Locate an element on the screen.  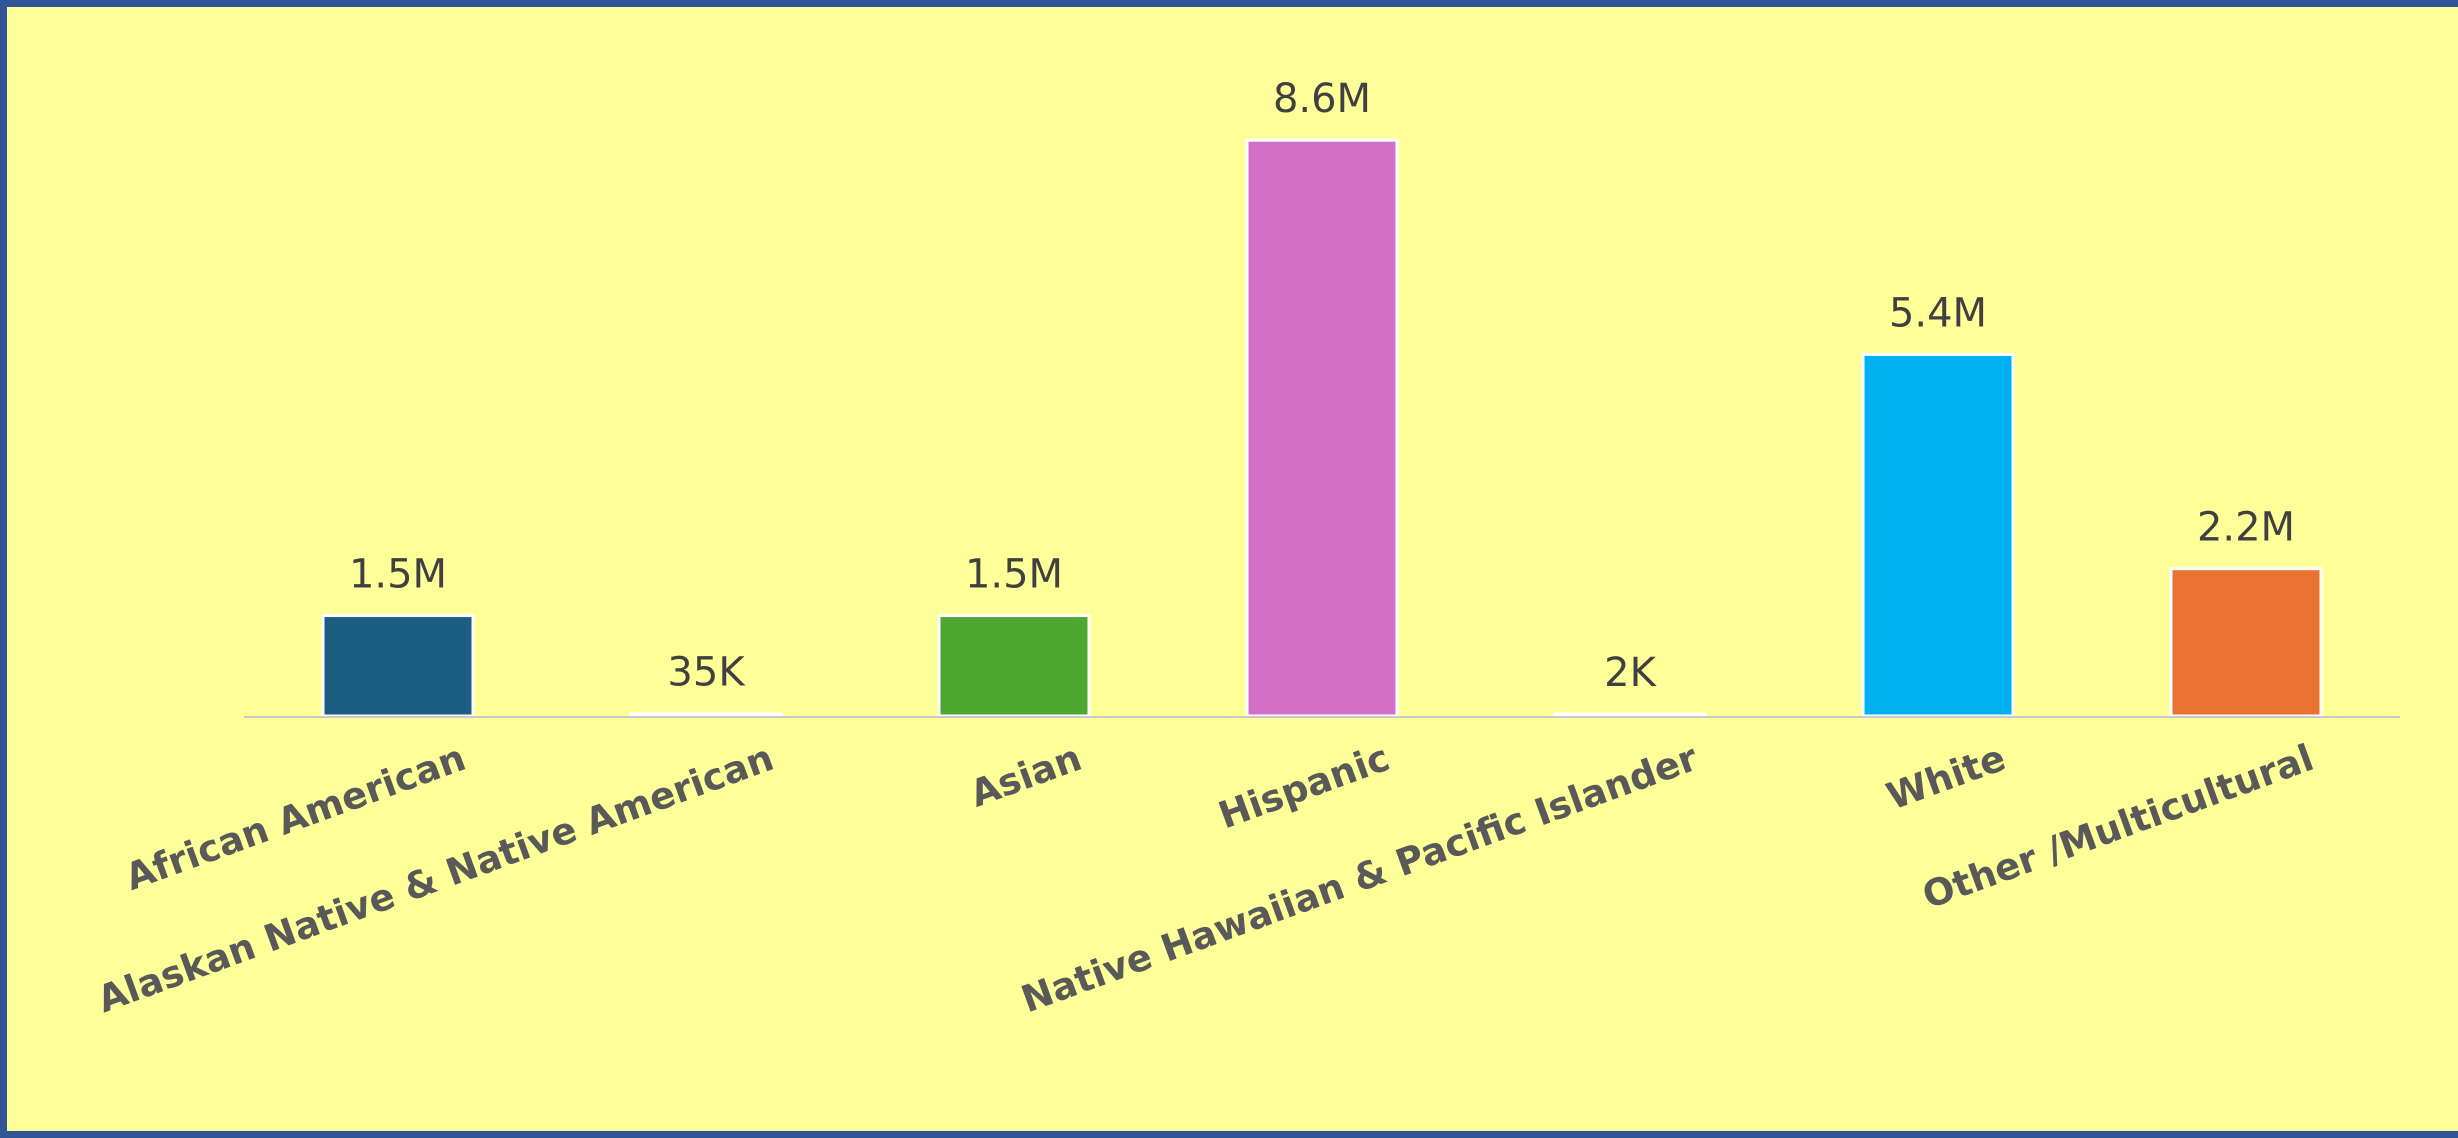
data-label-white: 5.4M is located at coordinates (1938, 313).